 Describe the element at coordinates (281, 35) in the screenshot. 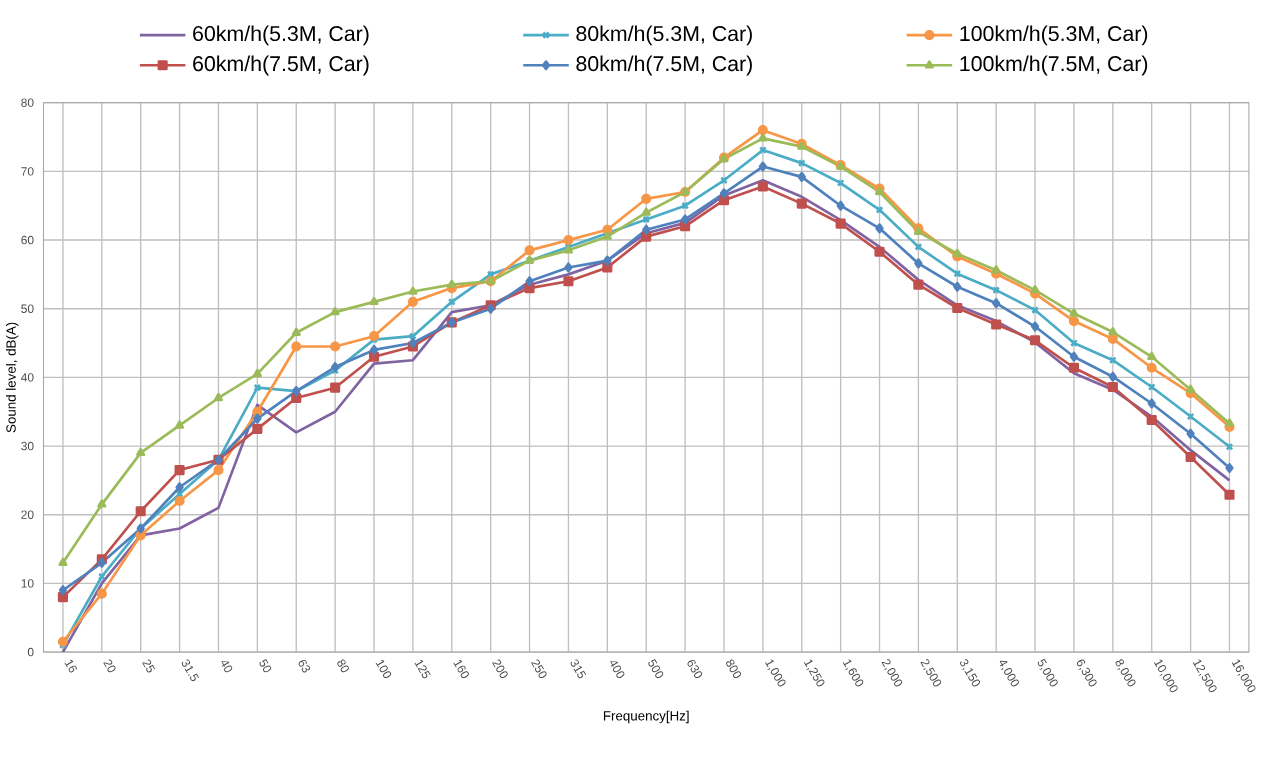

I see `legend-label: 60km/h(5.3M, Car)` at that location.